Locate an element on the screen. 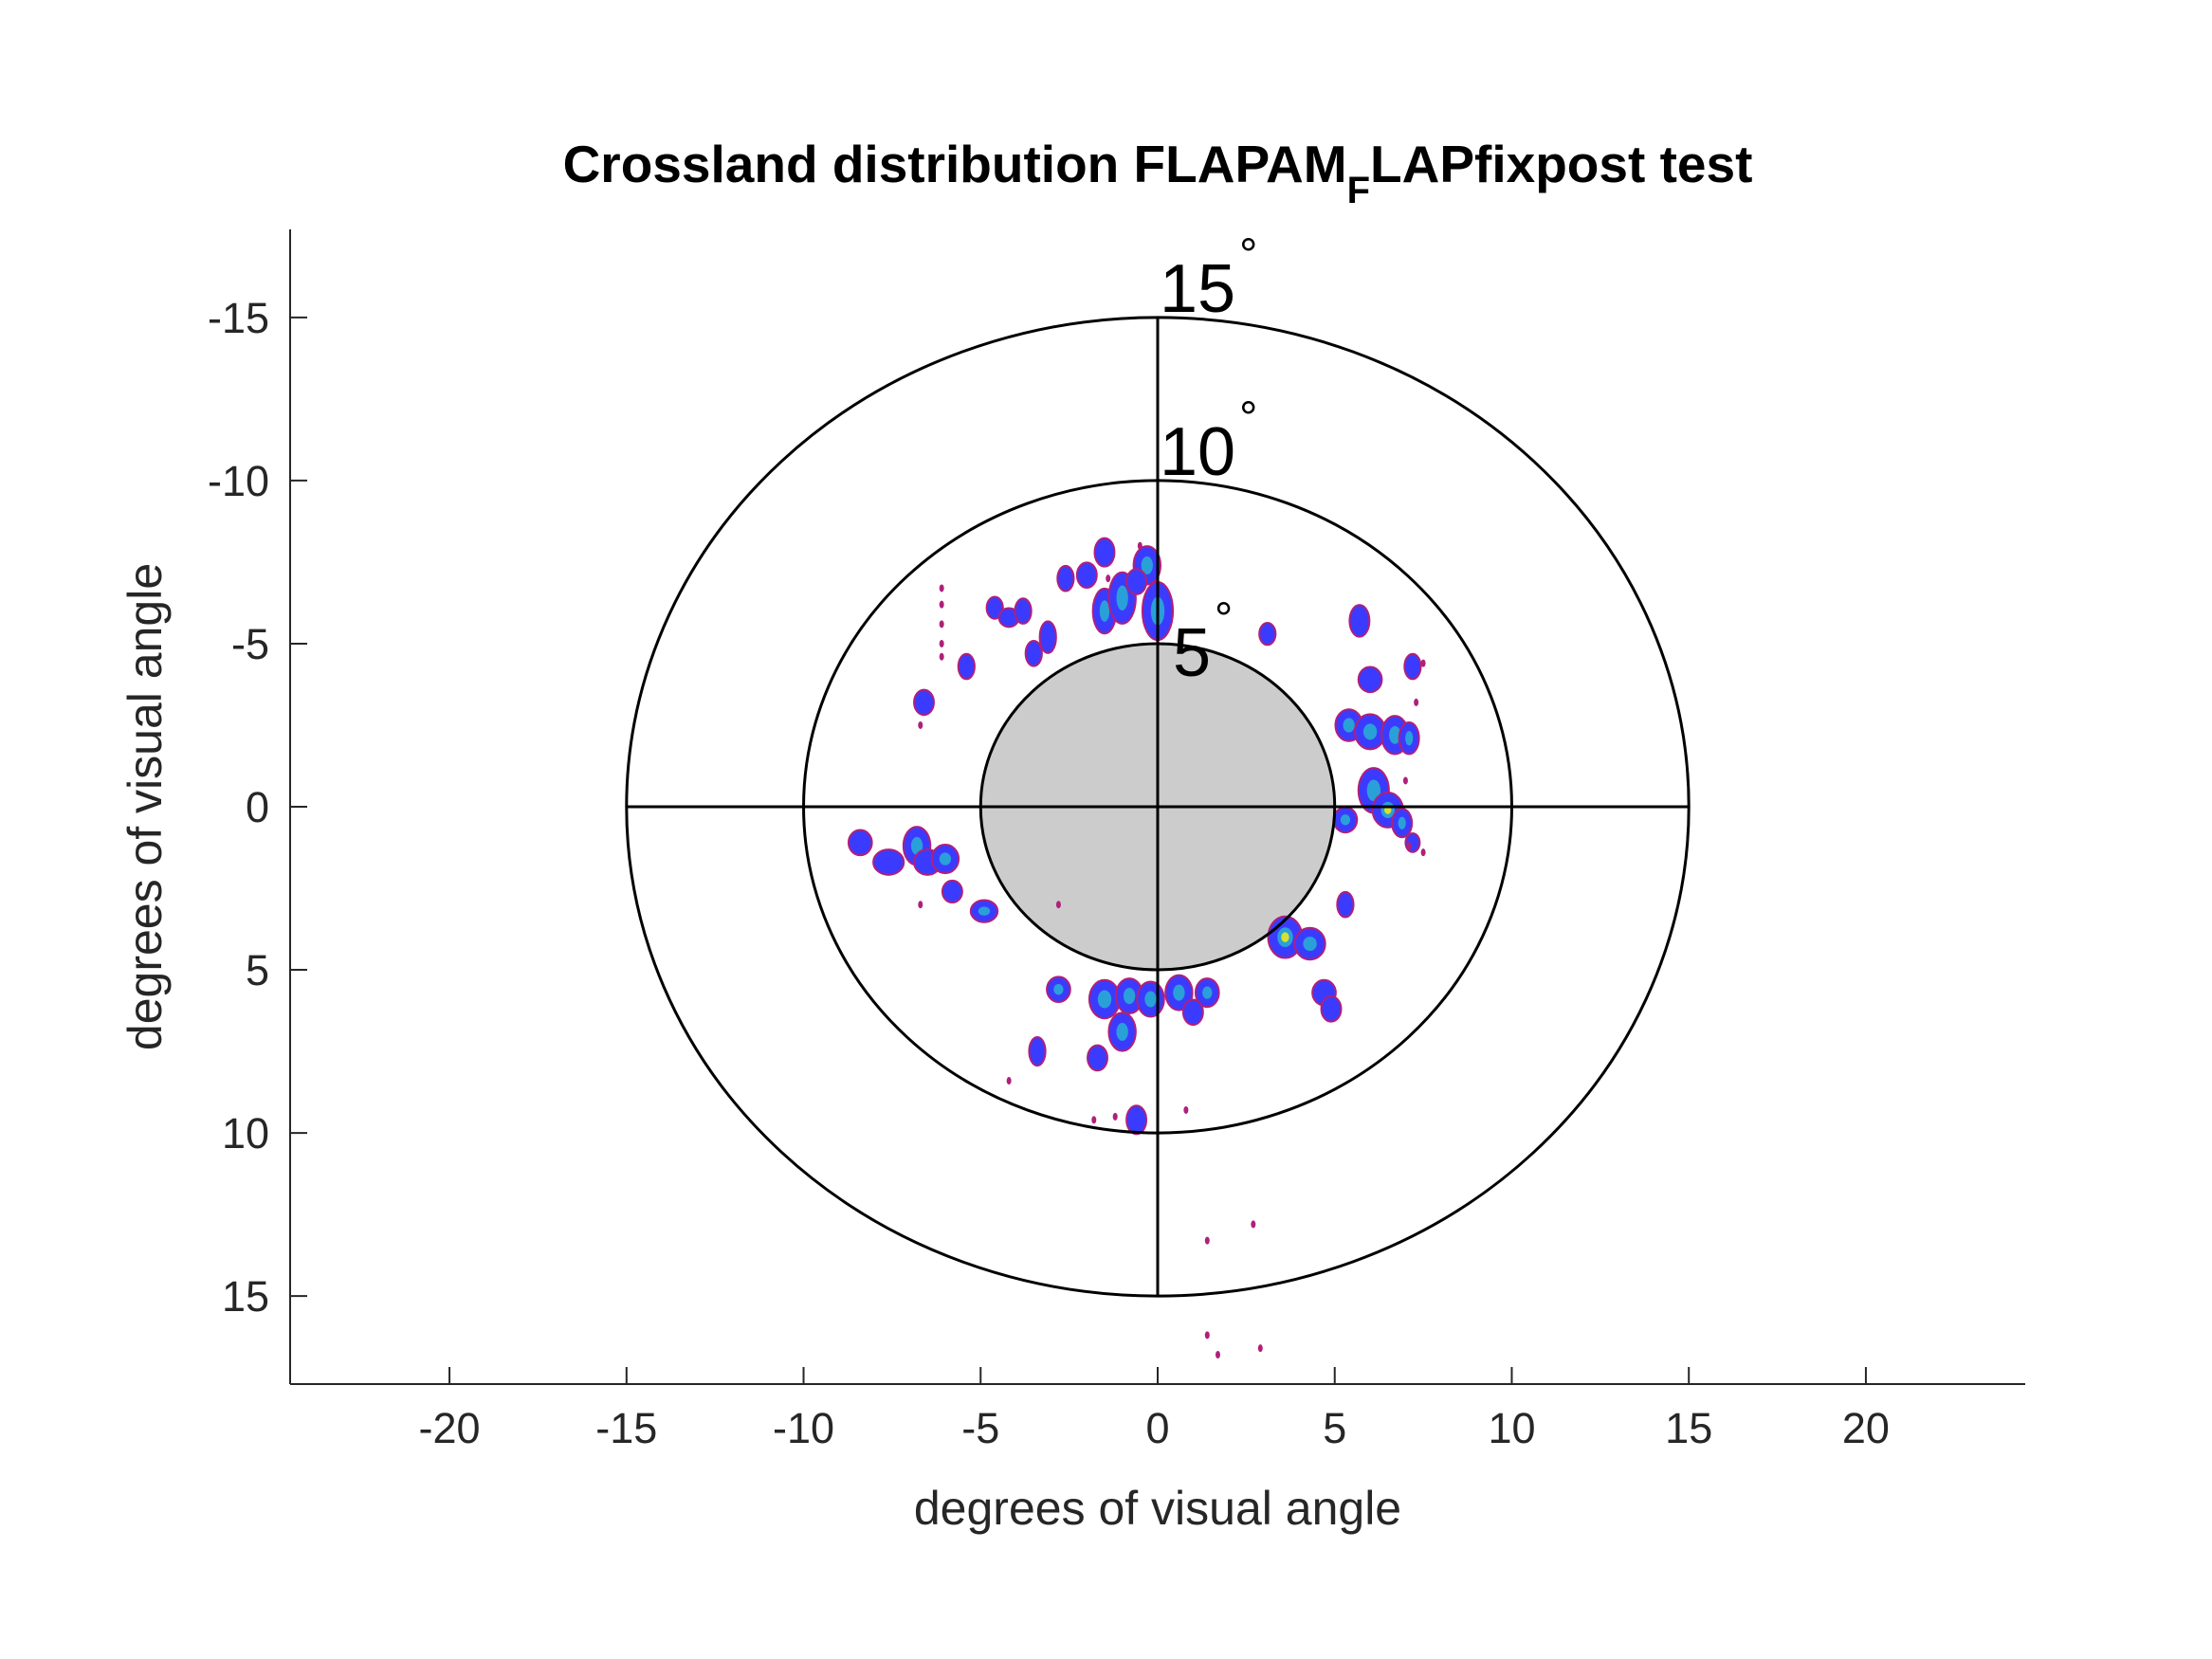  ring-label-10: 10 is located at coordinates (1197, 452).